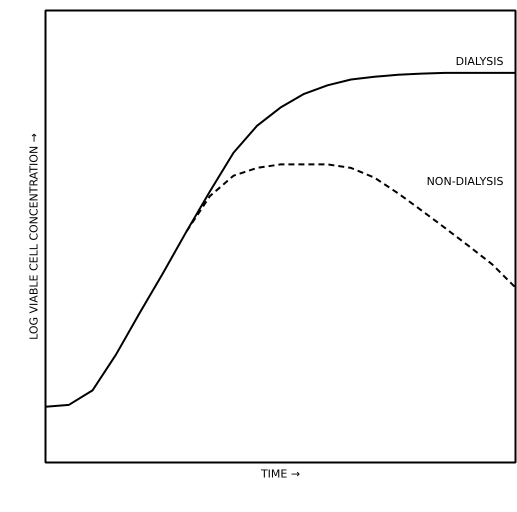 Image resolution: width=517 pixels, height=512 pixels. What do you see at coordinates (480, 61) in the screenshot?
I see `series-label: DIALYSIS` at bounding box center [480, 61].